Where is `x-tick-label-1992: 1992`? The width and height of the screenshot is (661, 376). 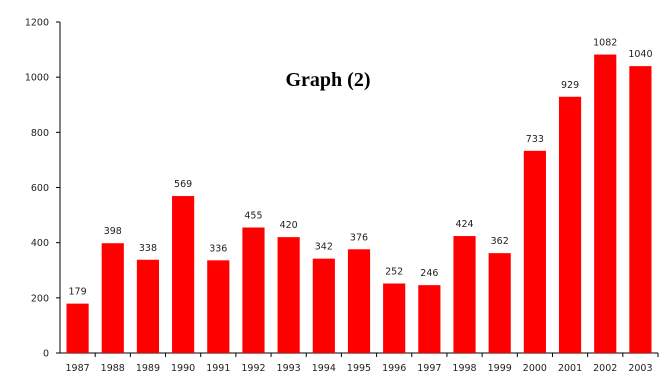 x-tick-label-1992: 1992 is located at coordinates (253, 368).